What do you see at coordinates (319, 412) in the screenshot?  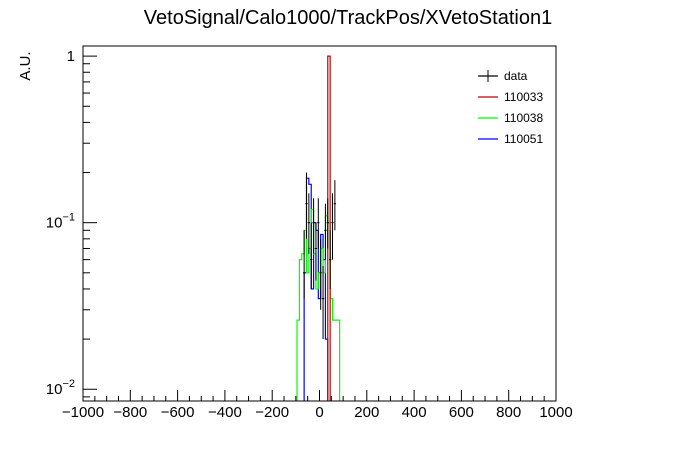 I see `x-tick-label: 0` at bounding box center [319, 412].